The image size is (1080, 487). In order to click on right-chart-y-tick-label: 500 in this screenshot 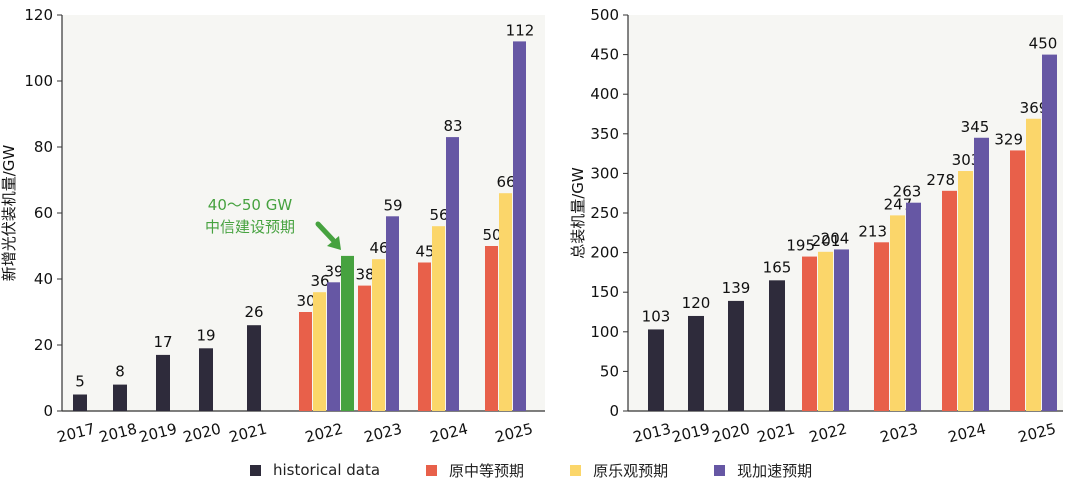, I will do `click(604, 15)`.